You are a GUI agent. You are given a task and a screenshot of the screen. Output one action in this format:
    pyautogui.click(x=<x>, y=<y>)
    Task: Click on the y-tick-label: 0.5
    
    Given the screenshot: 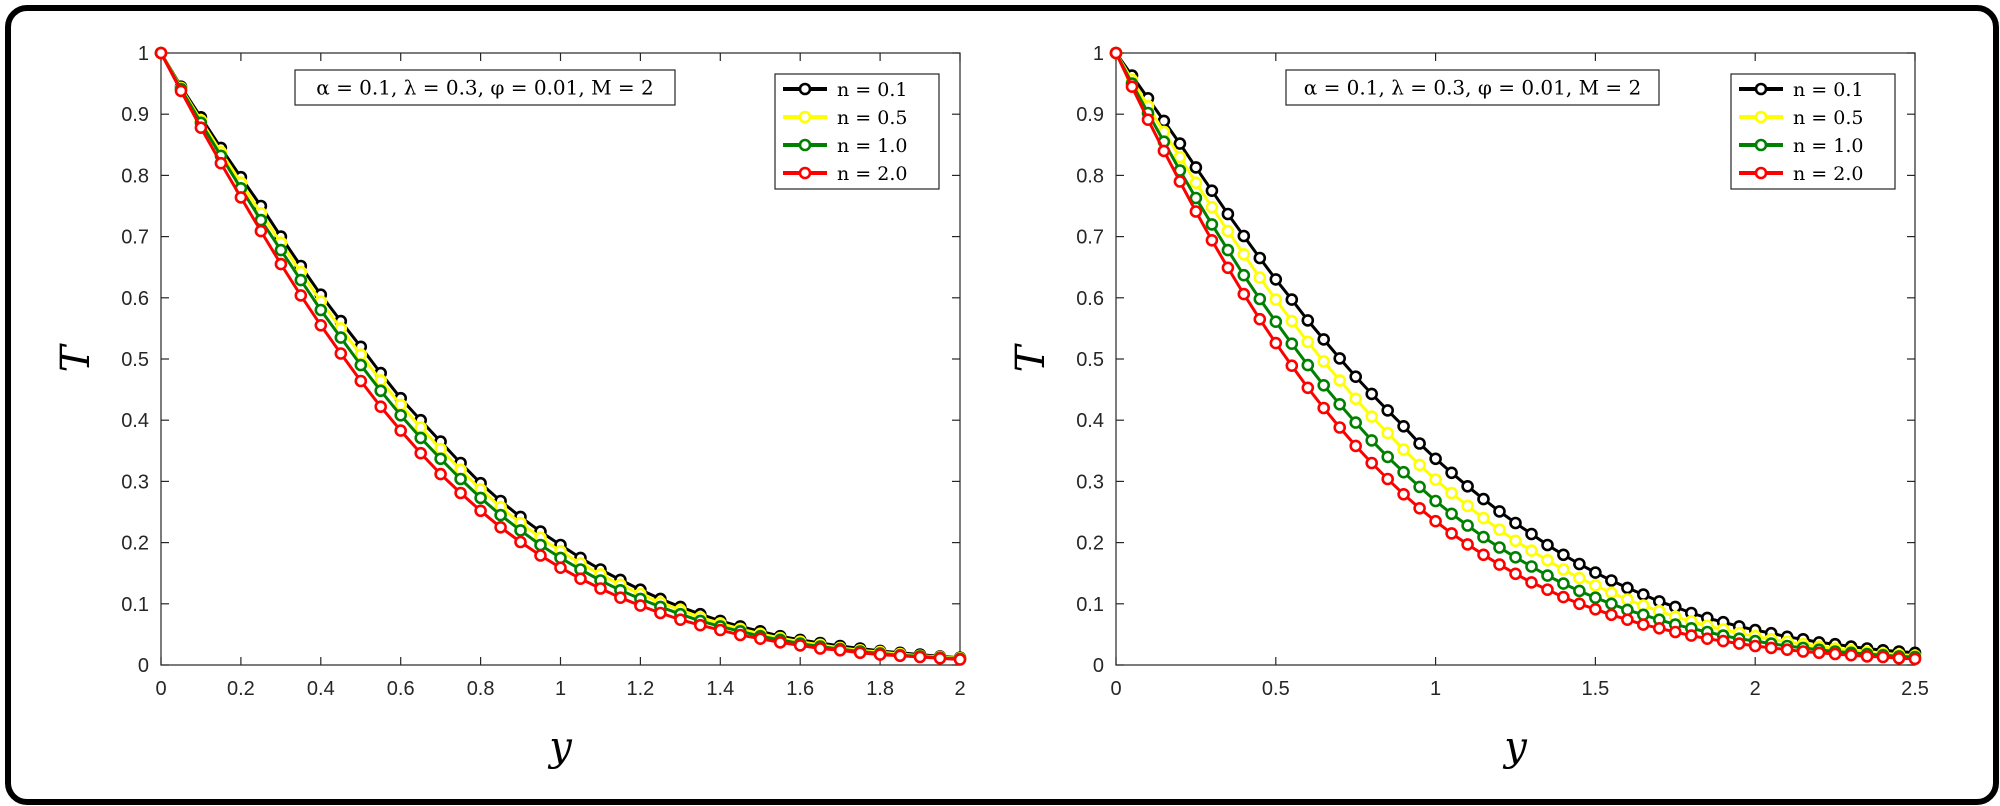 What is the action you would take?
    pyautogui.click(x=135, y=360)
    